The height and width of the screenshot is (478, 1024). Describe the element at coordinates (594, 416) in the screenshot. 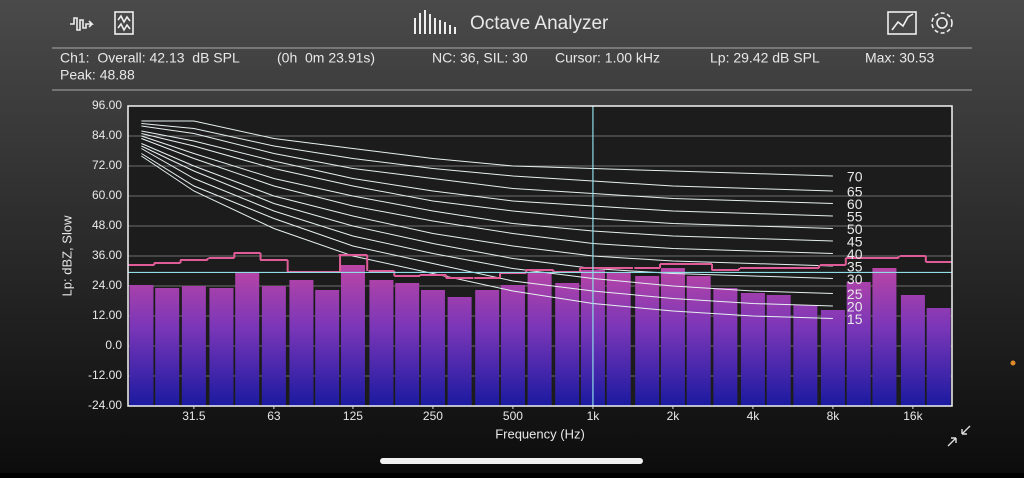

I see `x-tick-label: 1k` at that location.